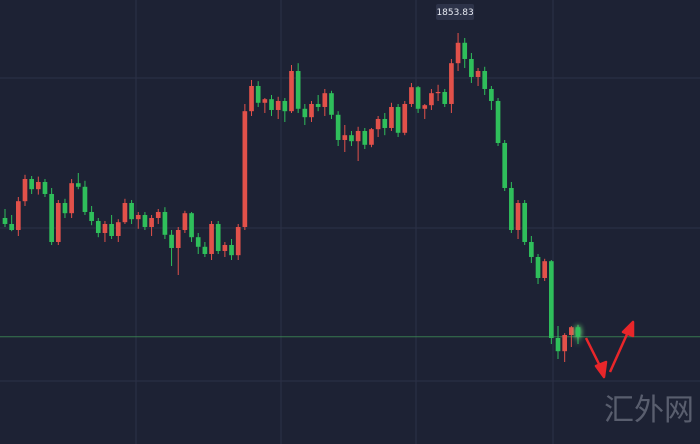  I want to click on arrow-up, so click(619, 352).